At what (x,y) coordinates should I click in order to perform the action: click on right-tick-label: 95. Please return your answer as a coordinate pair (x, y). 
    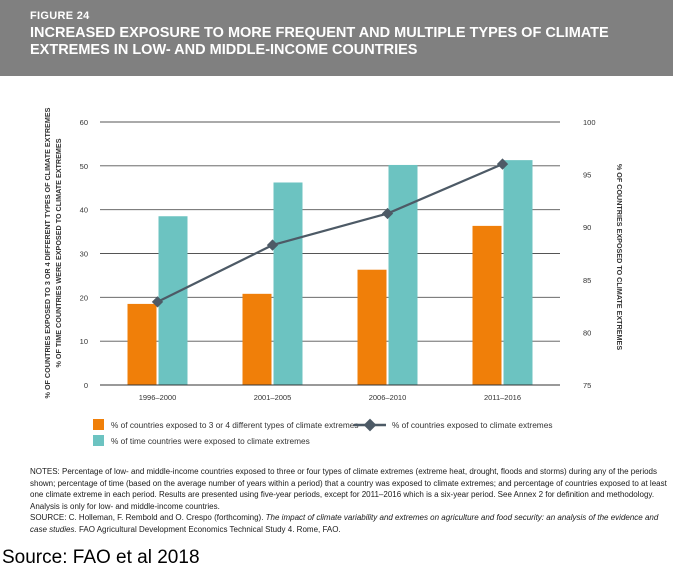
    Looking at the image, I should click on (587, 175).